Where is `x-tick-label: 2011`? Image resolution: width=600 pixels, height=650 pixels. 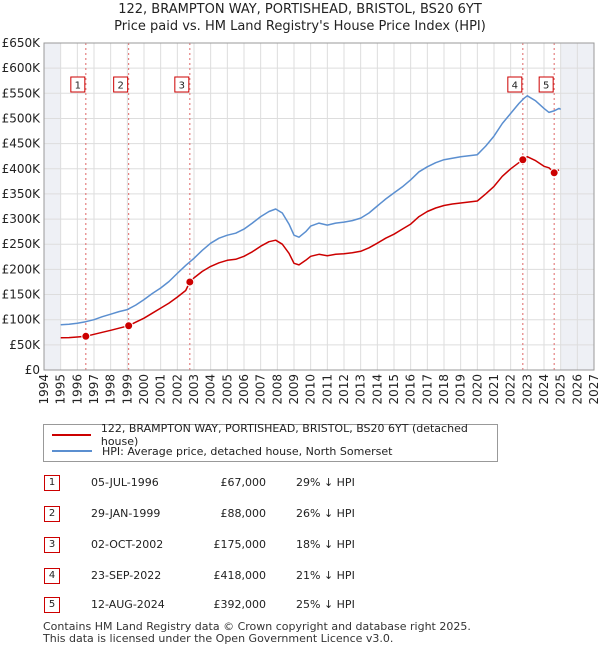 x-tick-label: 2011 is located at coordinates (327, 389).